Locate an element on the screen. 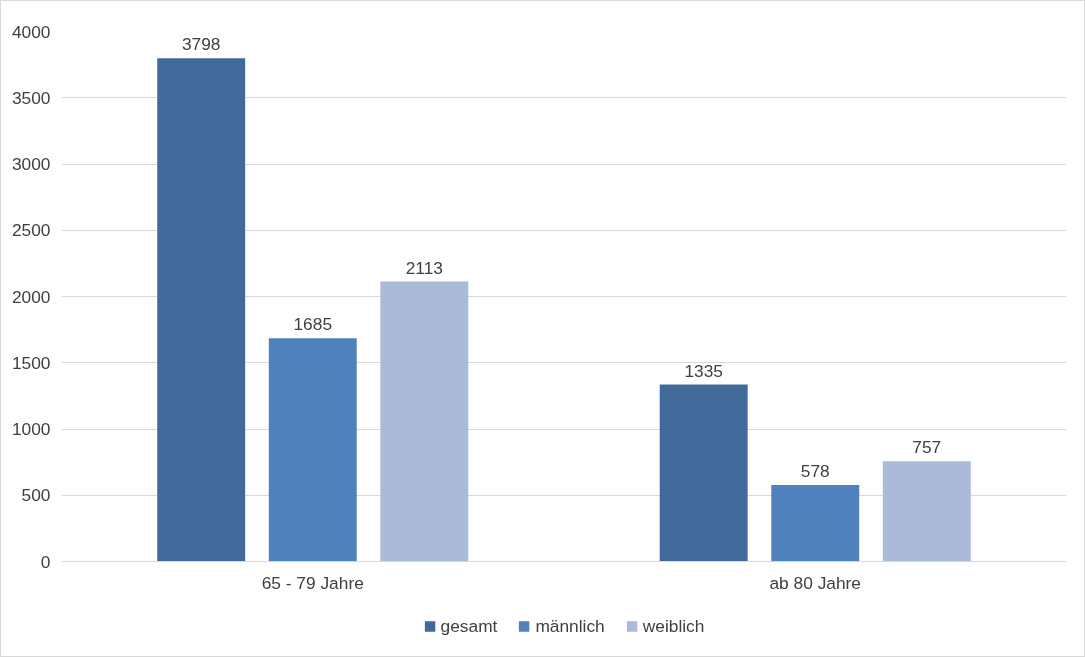  y-tick-label: 0 is located at coordinates (45, 561).